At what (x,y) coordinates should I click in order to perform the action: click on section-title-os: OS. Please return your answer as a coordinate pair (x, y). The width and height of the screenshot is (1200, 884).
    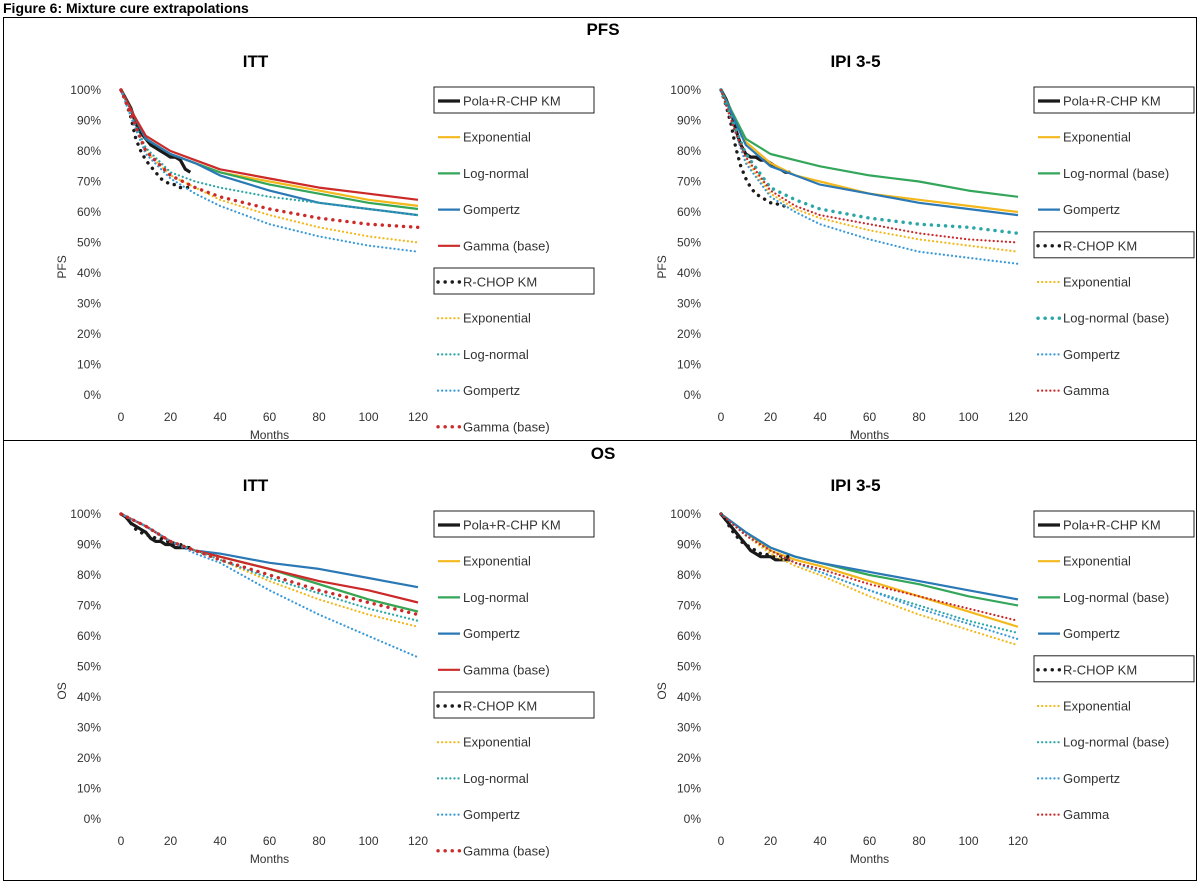
    Looking at the image, I should click on (603, 453).